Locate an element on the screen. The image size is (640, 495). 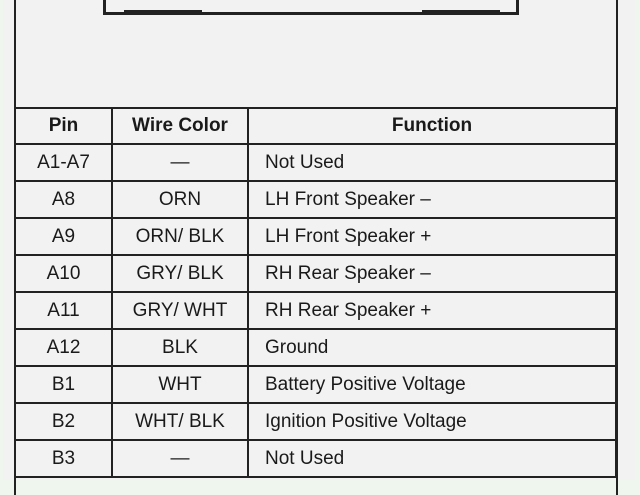
wire-color-cell: GRY/ WHT is located at coordinates (180, 310).